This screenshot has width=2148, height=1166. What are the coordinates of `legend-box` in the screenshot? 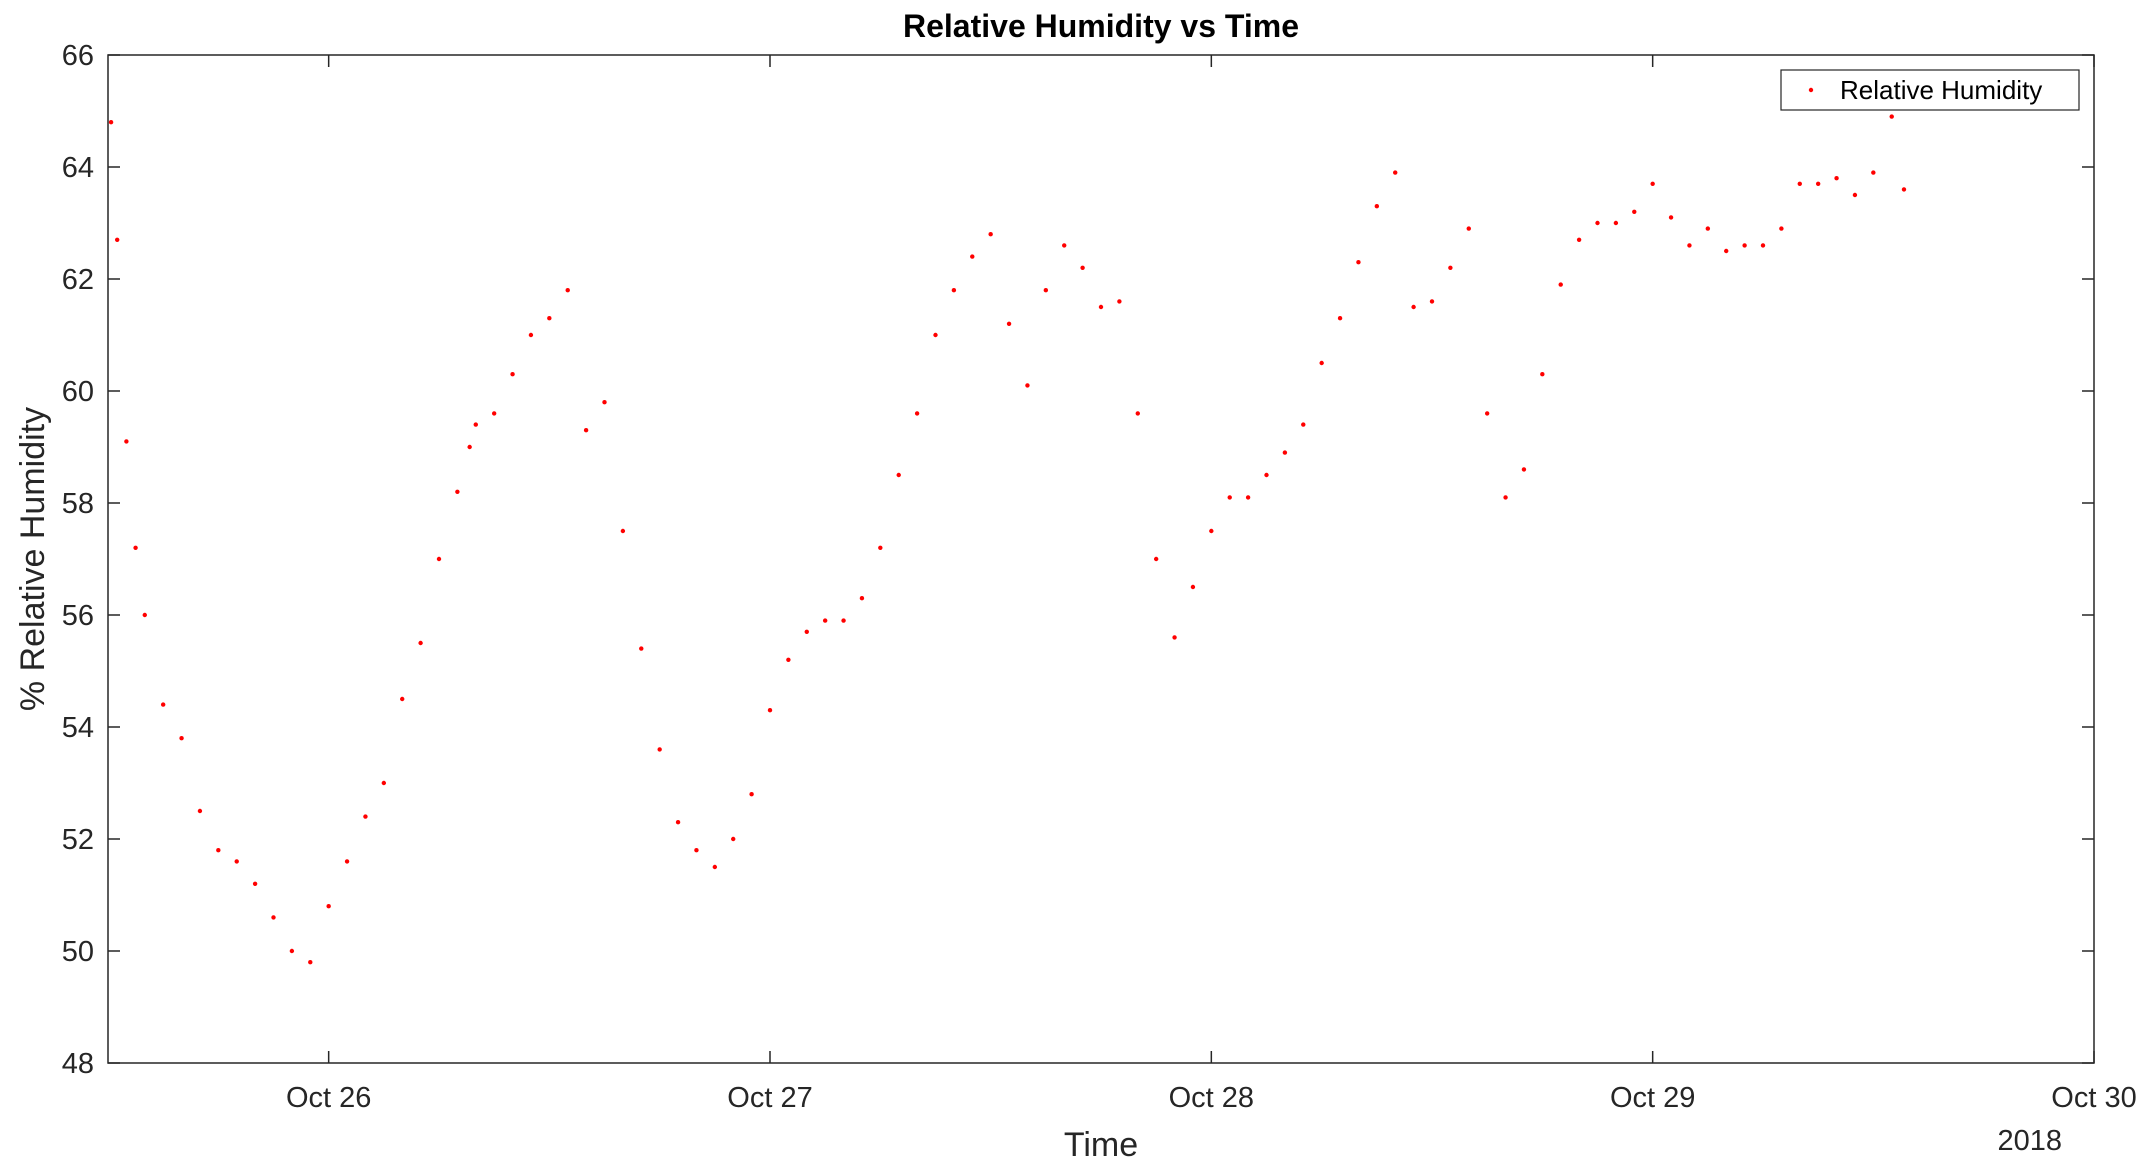 It's located at (1930, 90).